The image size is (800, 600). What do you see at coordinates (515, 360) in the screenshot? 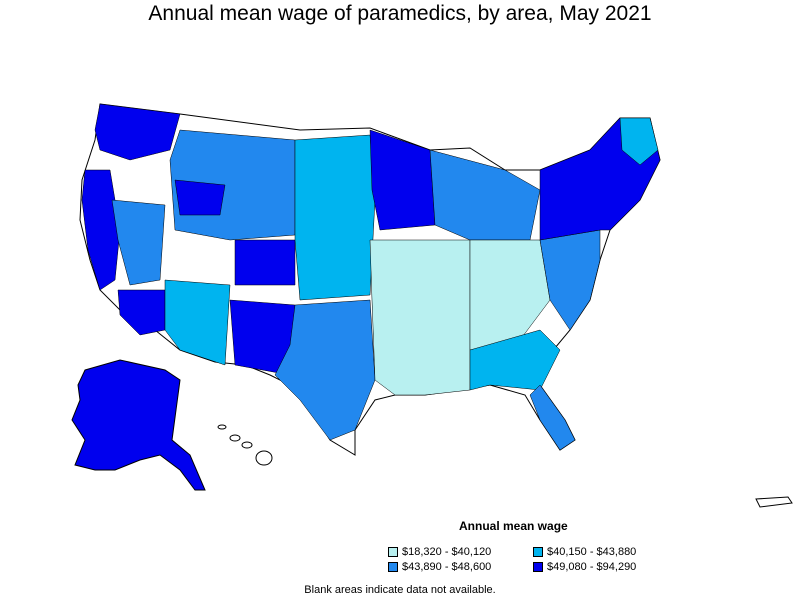
I see `region-southeast-mid` at bounding box center [515, 360].